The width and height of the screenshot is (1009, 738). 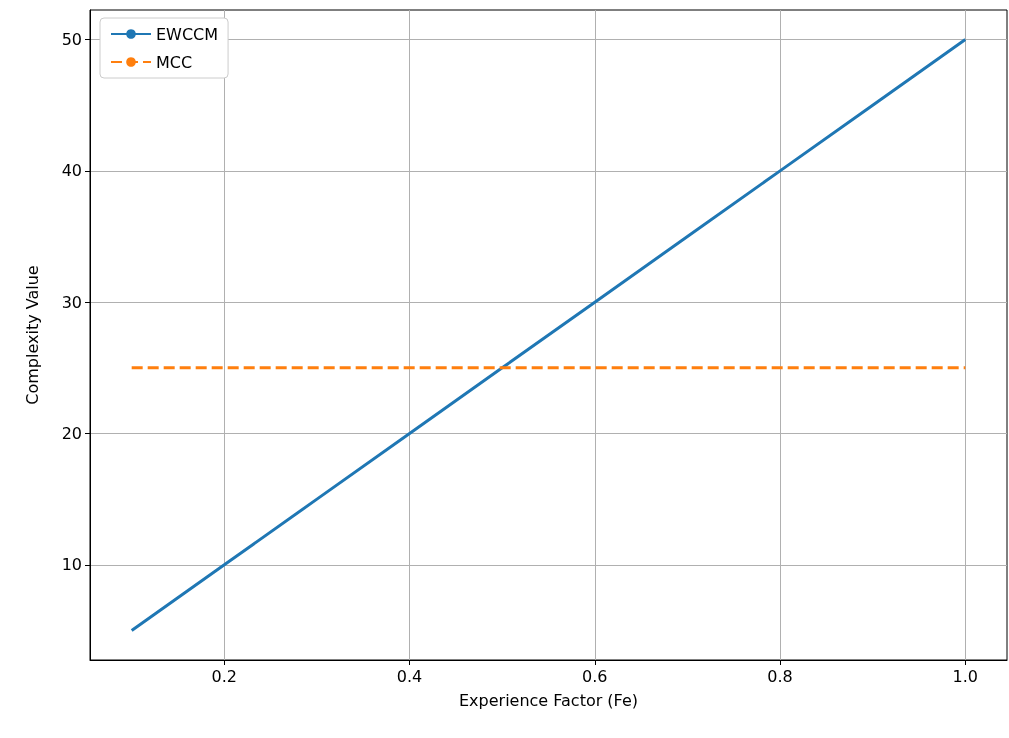 I want to click on legend-label: EWCCM, so click(x=187, y=34).